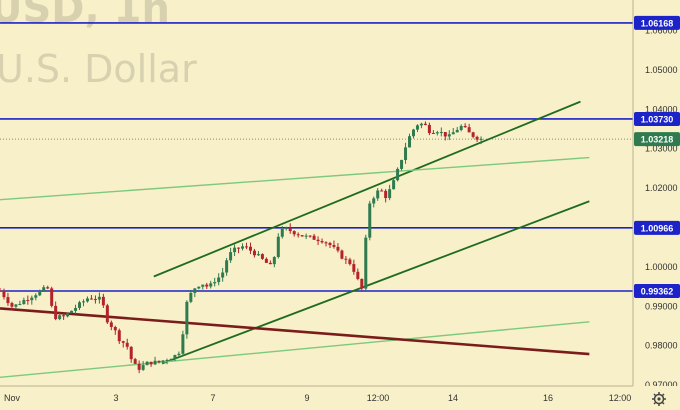  I want to click on trend-line-light-lower, so click(295, 350).